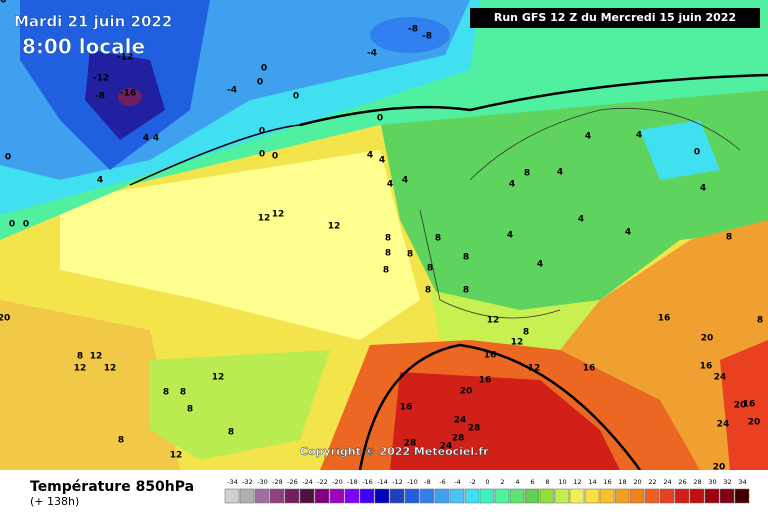 This screenshot has height=516, width=768. Describe the element at coordinates (262, 482) in the screenshot. I see `colorbar-tick-label: -30` at that location.